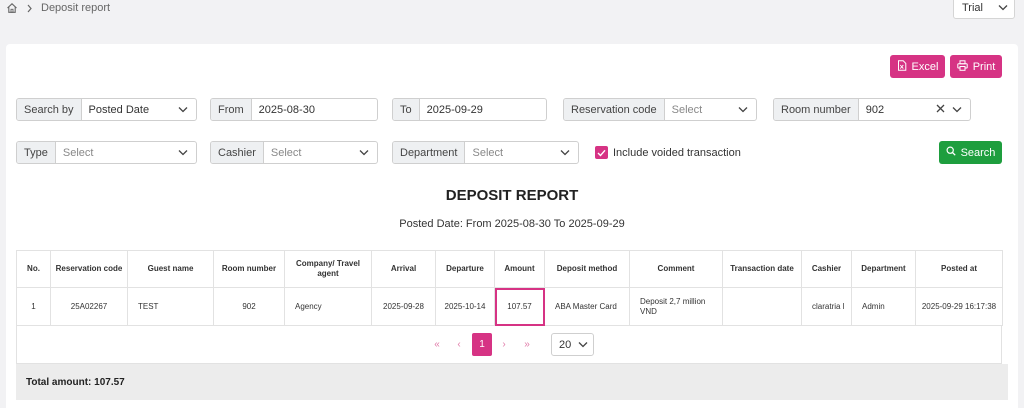 The height and width of the screenshot is (408, 1024). Describe the element at coordinates (237, 152) in the screenshot. I see `cashier-label: Cashier` at that location.